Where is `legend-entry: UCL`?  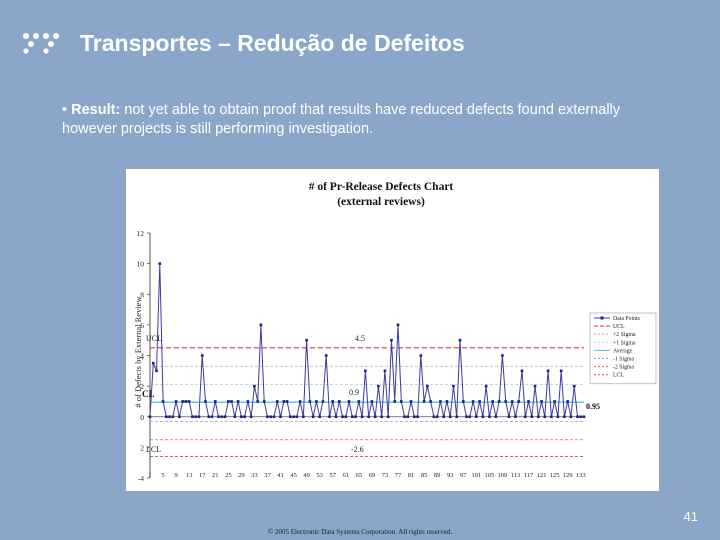 legend-entry: UCL is located at coordinates (619, 327).